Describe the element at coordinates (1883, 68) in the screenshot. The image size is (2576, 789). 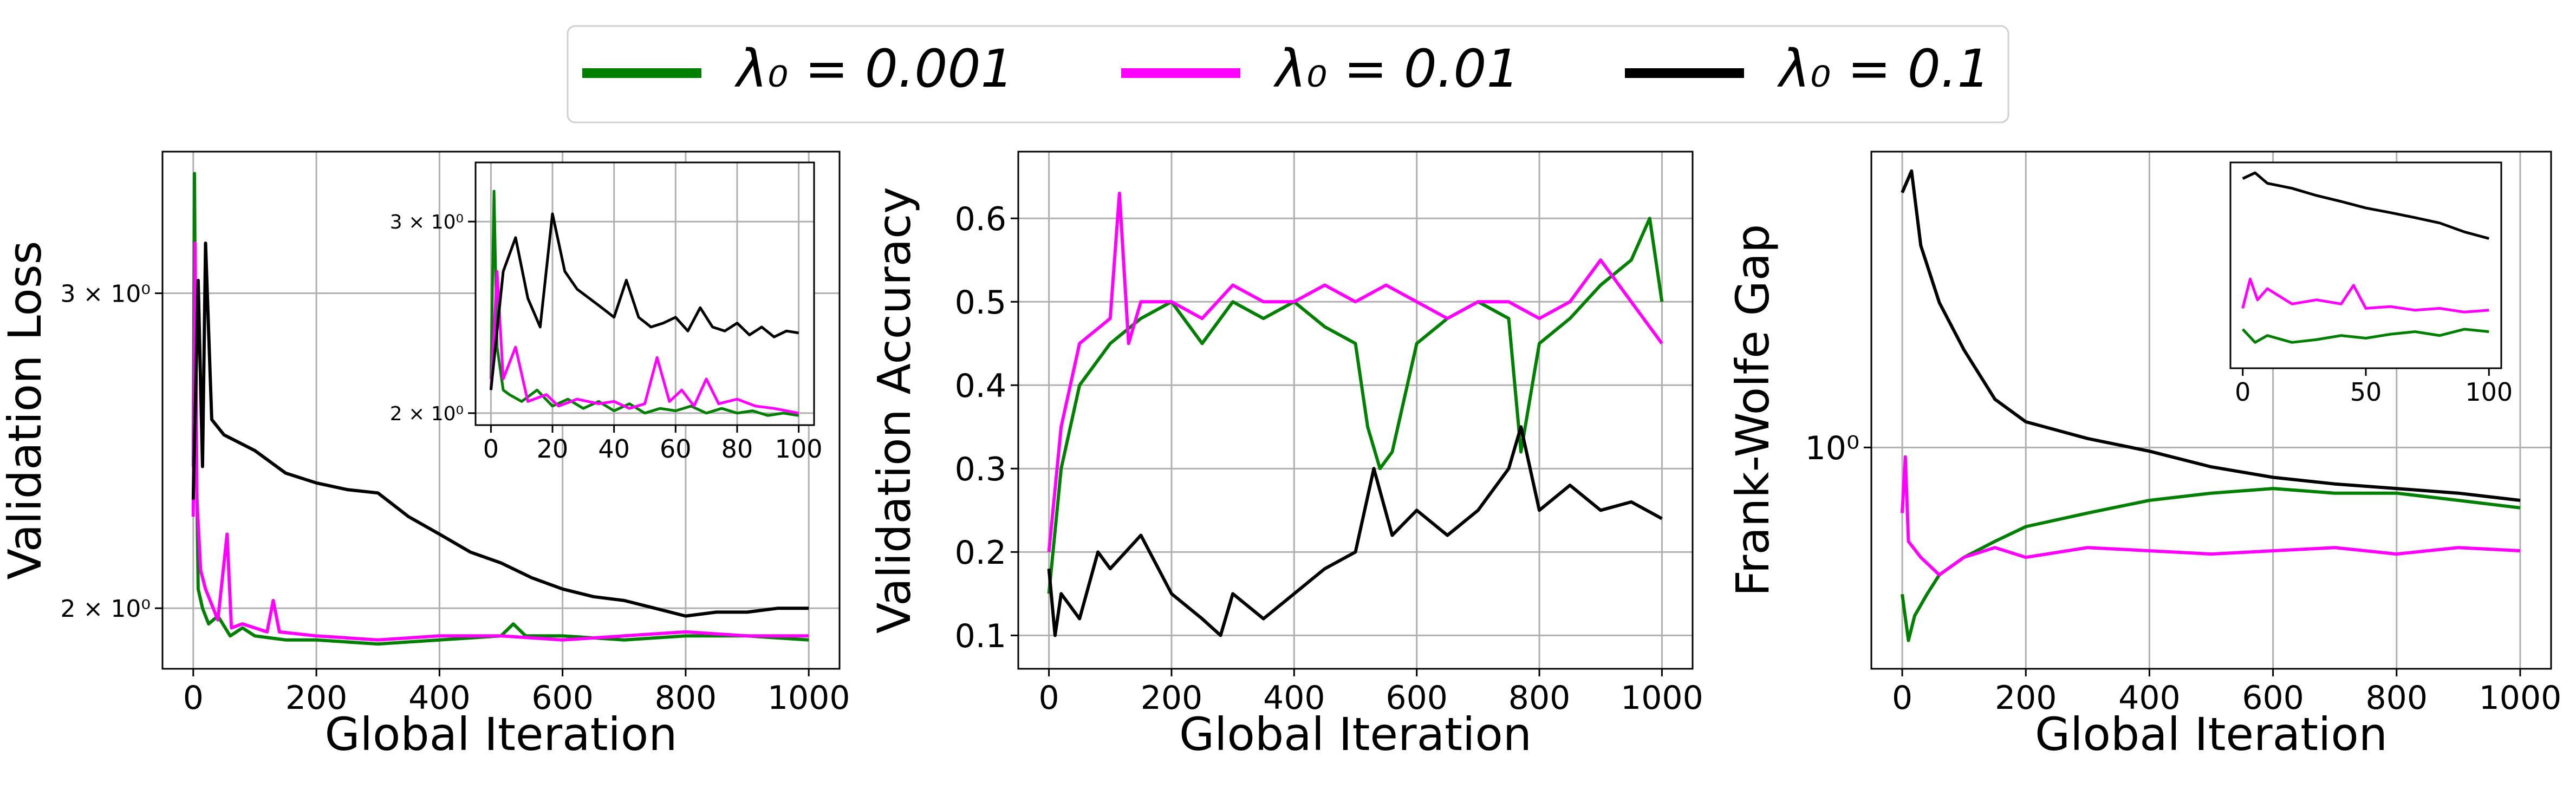
I see `legend-label-3: λ₀ = 0.1` at that location.